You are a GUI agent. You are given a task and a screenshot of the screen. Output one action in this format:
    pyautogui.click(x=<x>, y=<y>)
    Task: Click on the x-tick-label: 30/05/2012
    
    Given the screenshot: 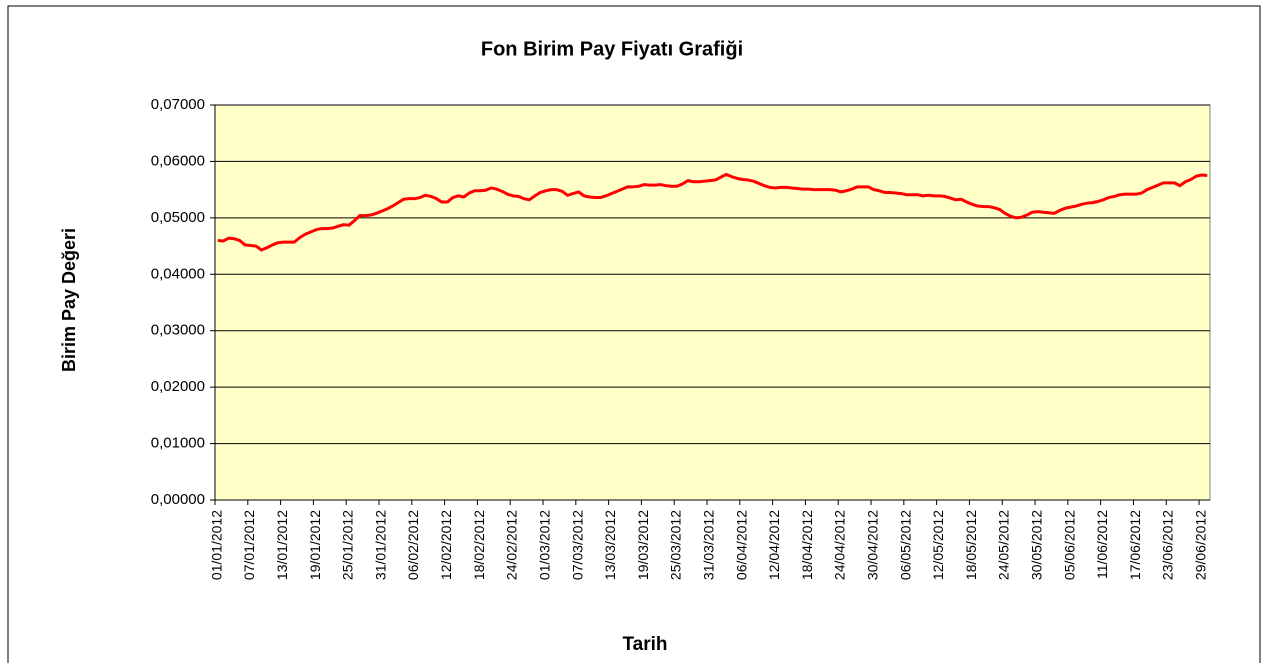 What is the action you would take?
    pyautogui.click(x=1036, y=545)
    